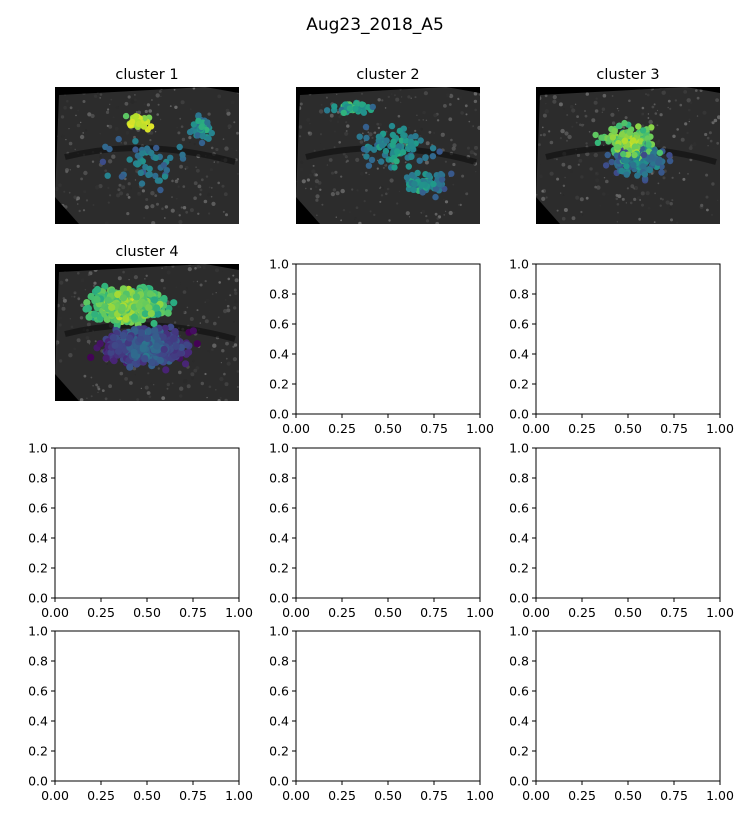  What do you see at coordinates (147, 322) in the screenshot?
I see `panel-4: cluster 4` at bounding box center [147, 322].